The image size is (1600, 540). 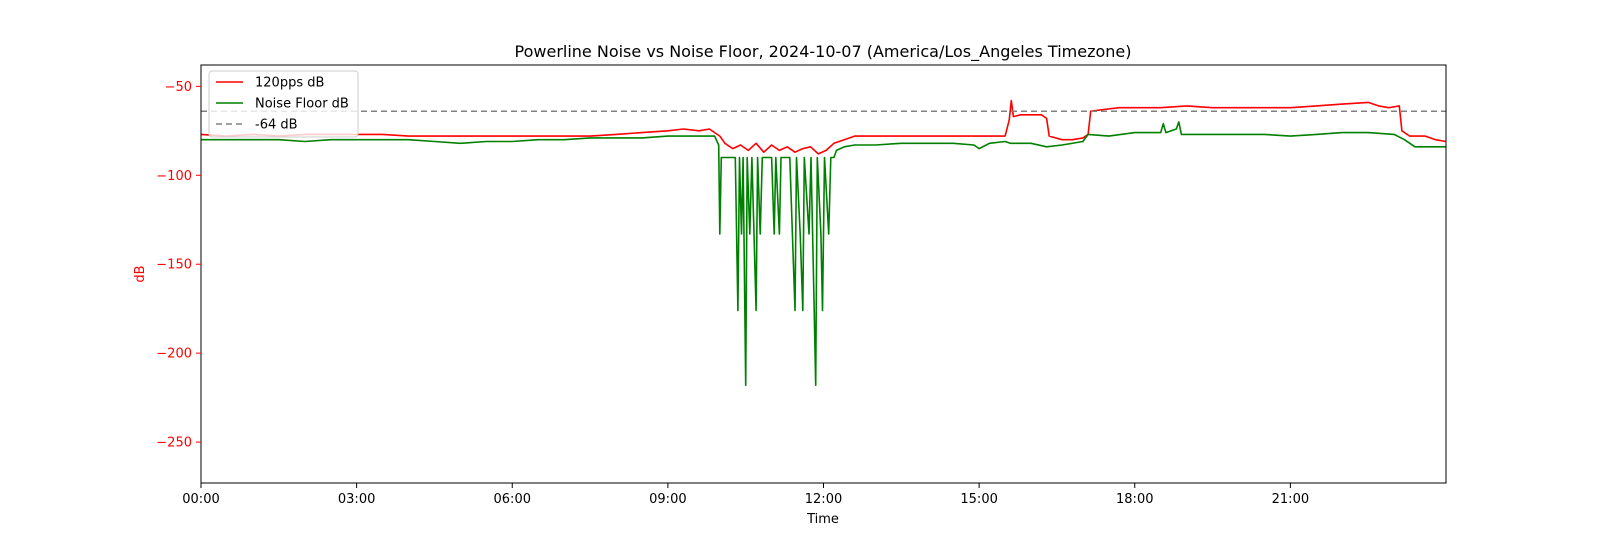 I want to click on x-tick-label-4: 12:00, so click(x=823, y=499).